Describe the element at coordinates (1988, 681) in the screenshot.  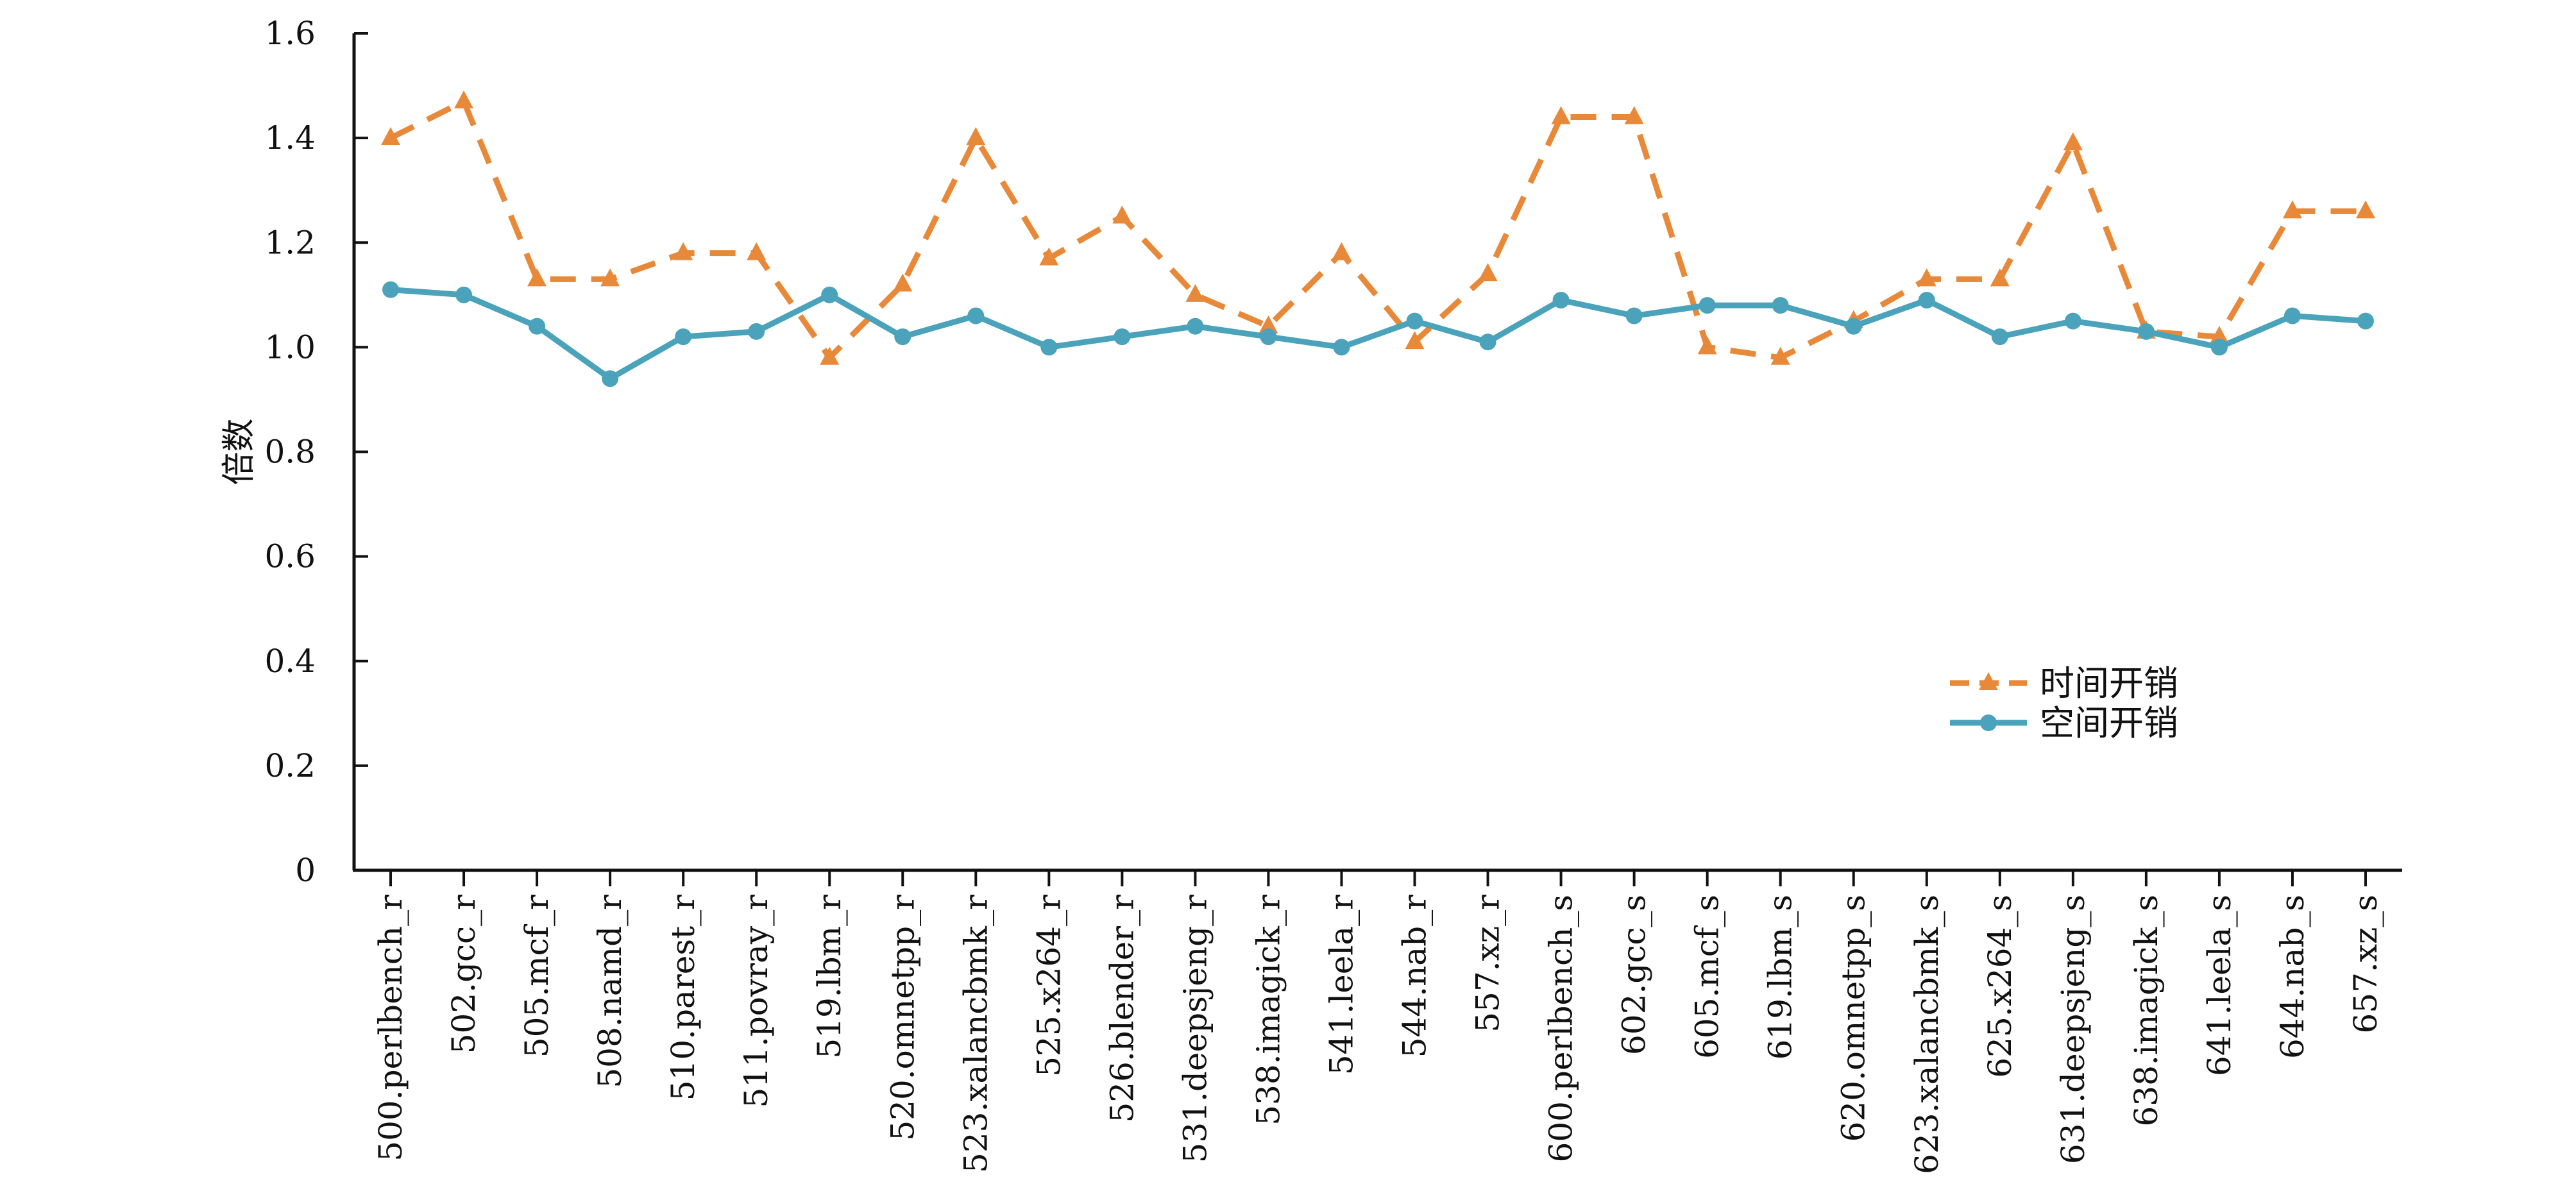
I see `legend-marker-time` at that location.